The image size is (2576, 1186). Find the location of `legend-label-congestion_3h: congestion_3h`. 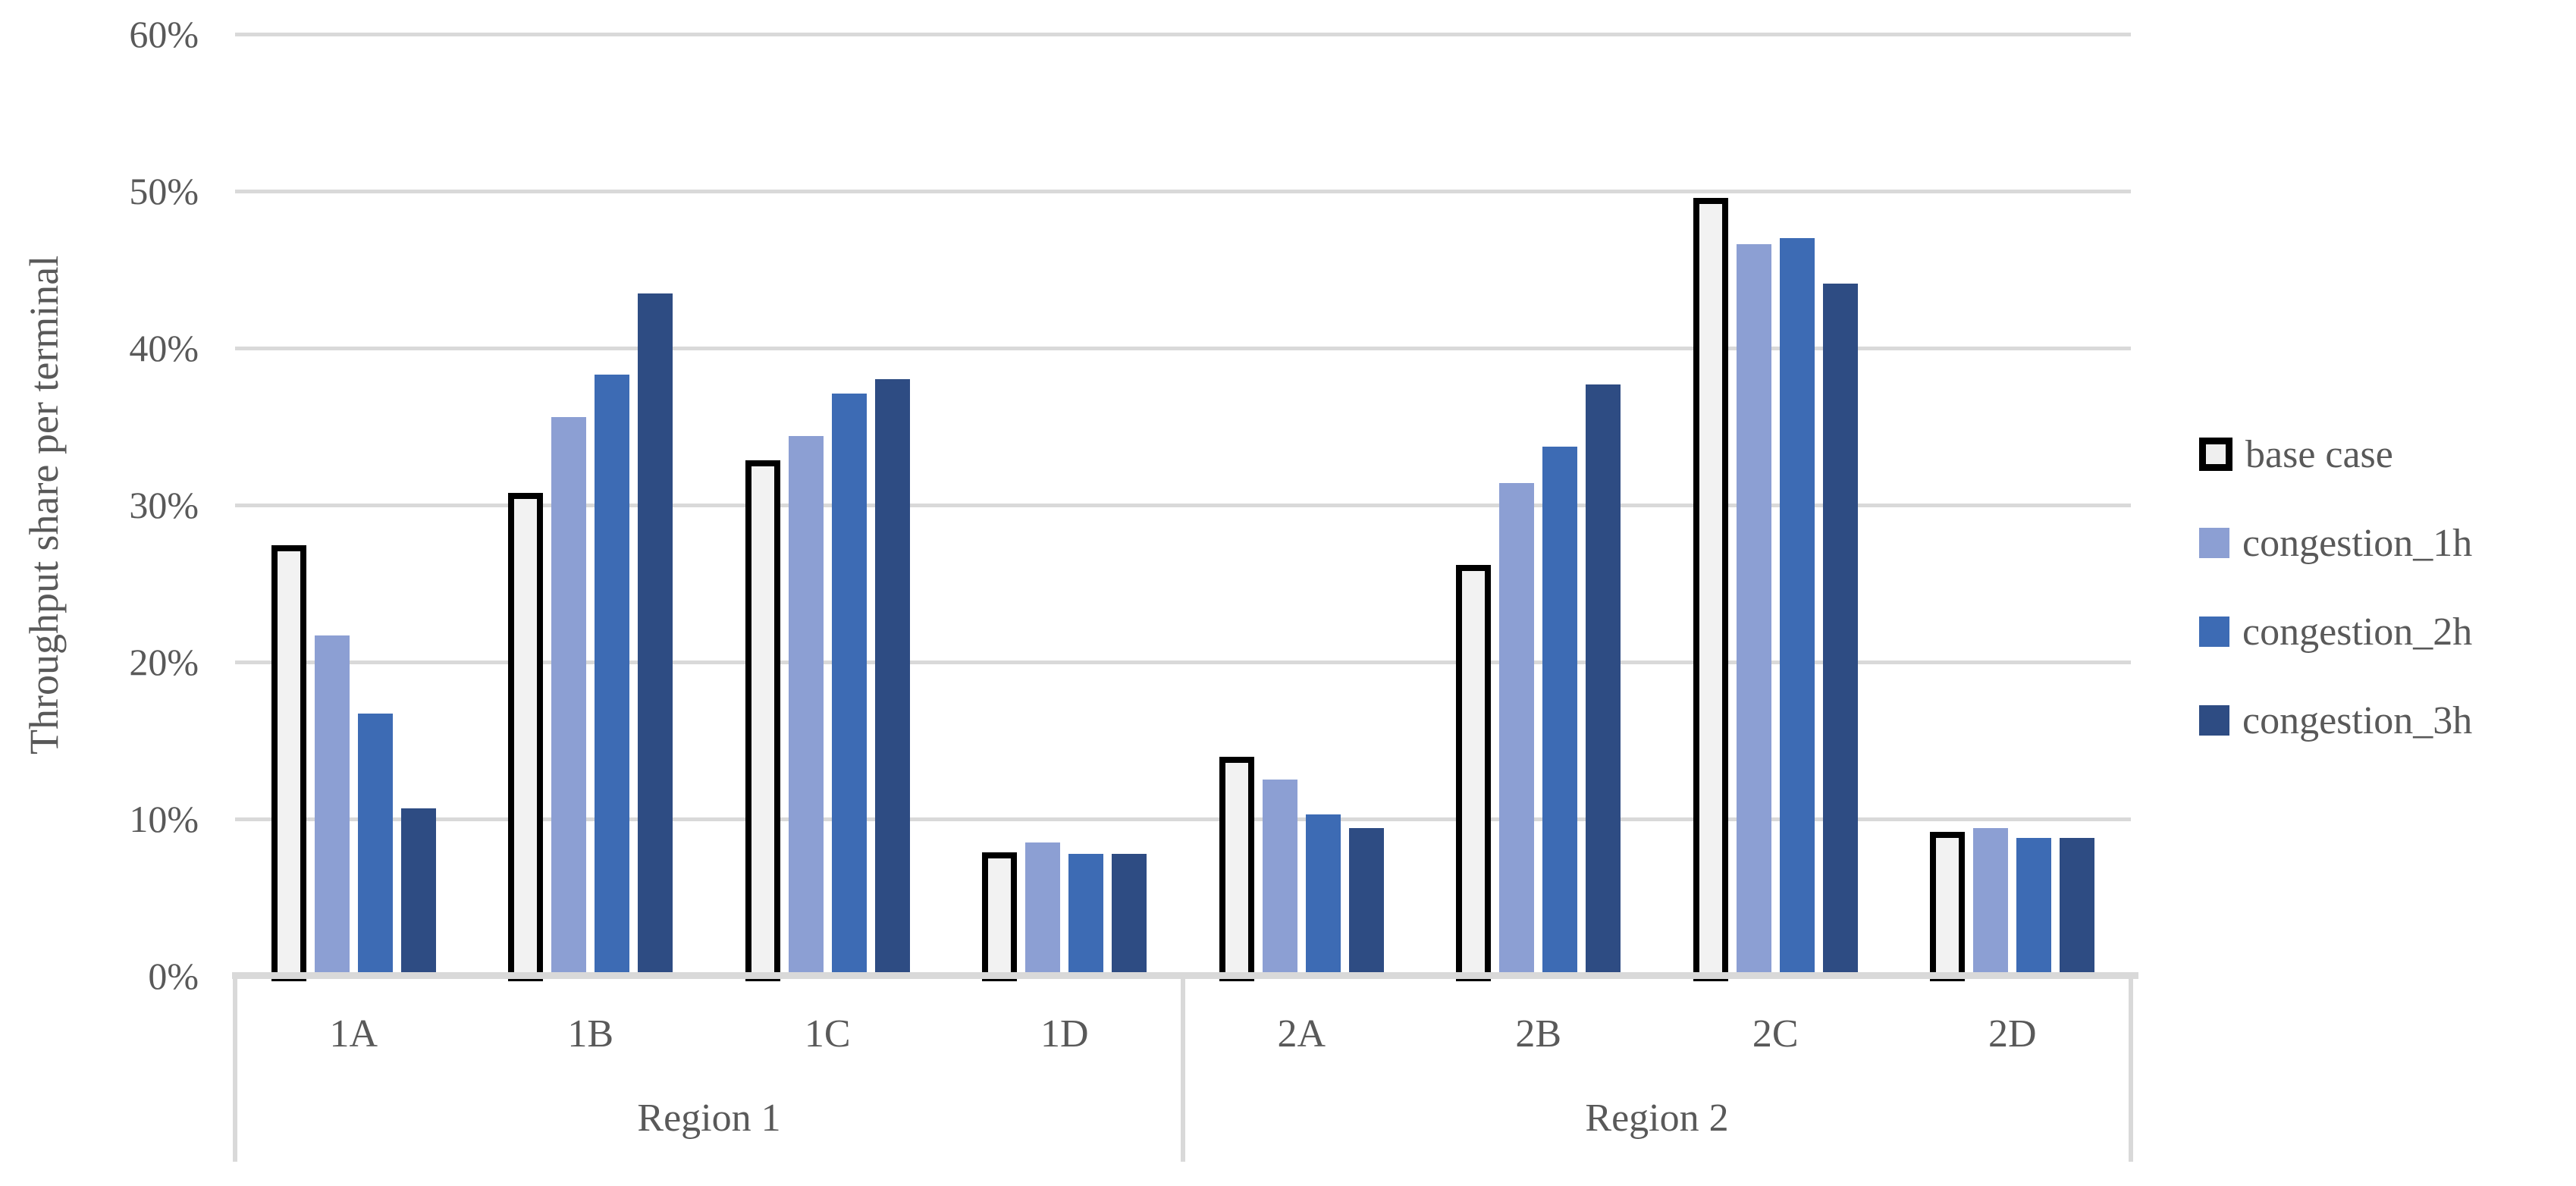

legend-label-congestion_3h: congestion_3h is located at coordinates (2357, 720).